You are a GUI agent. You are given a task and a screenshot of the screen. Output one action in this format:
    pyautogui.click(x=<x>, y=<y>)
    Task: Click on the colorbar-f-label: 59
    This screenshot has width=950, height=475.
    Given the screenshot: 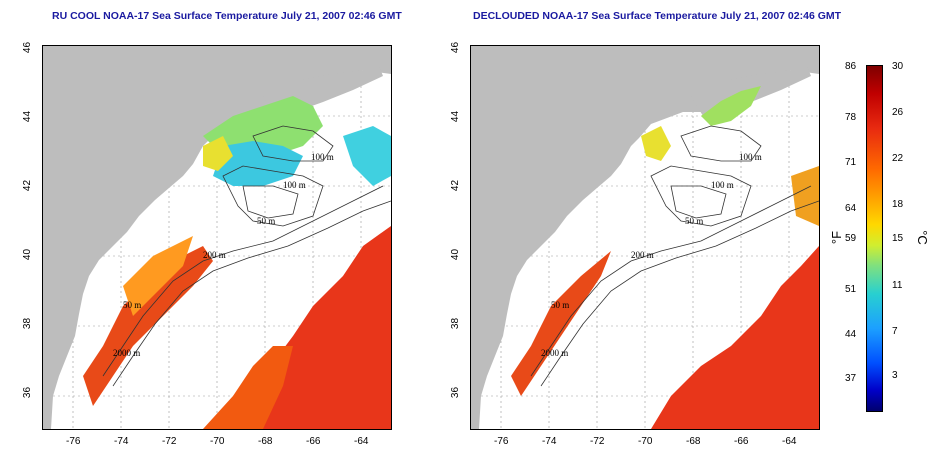 What is the action you would take?
    pyautogui.click(x=851, y=238)
    